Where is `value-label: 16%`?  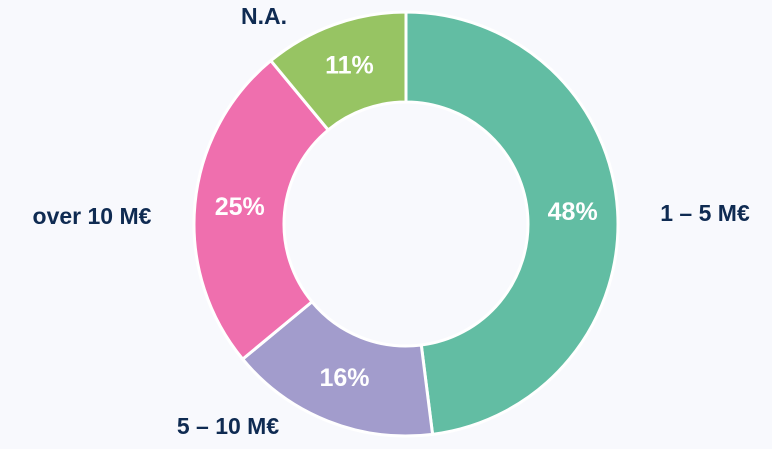
value-label: 16% is located at coordinates (344, 378).